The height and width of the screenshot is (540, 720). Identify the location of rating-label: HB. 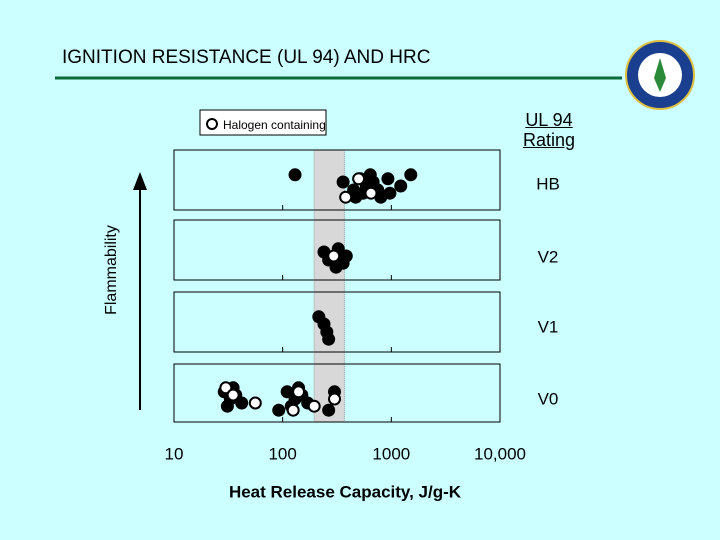
(548, 183).